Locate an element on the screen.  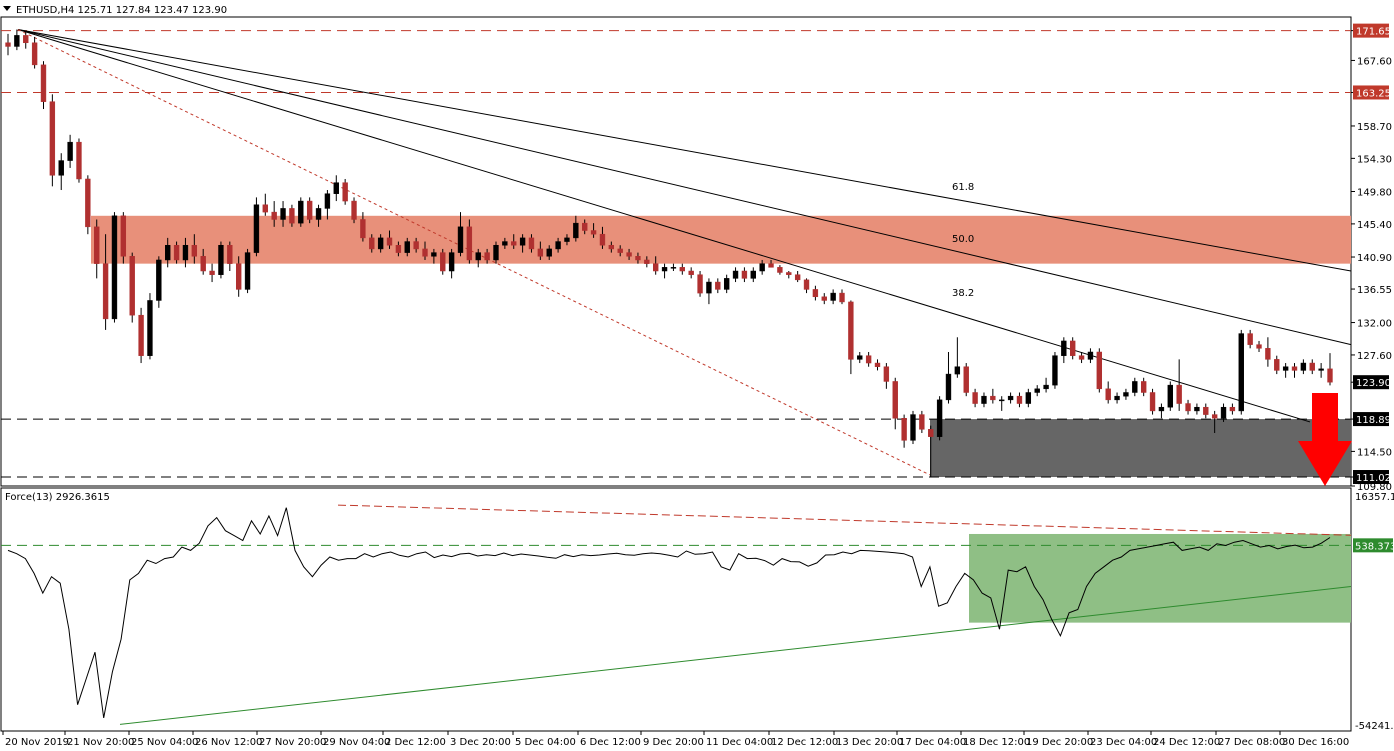
force-bullish-zone is located at coordinates (1160, 578).